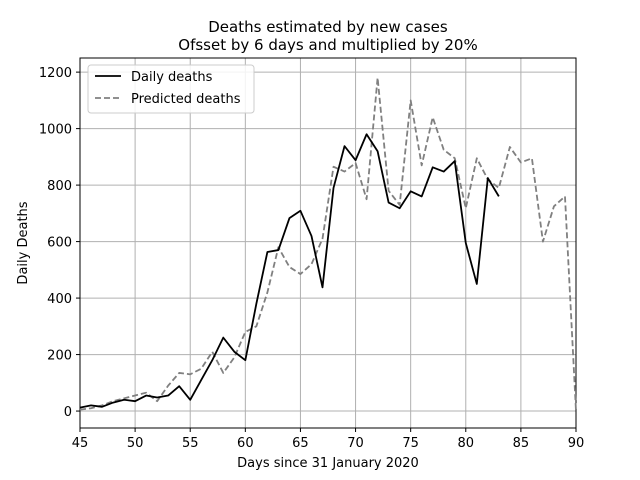 The image size is (640, 480). I want to click on x-tick-label: 50, so click(135, 443).